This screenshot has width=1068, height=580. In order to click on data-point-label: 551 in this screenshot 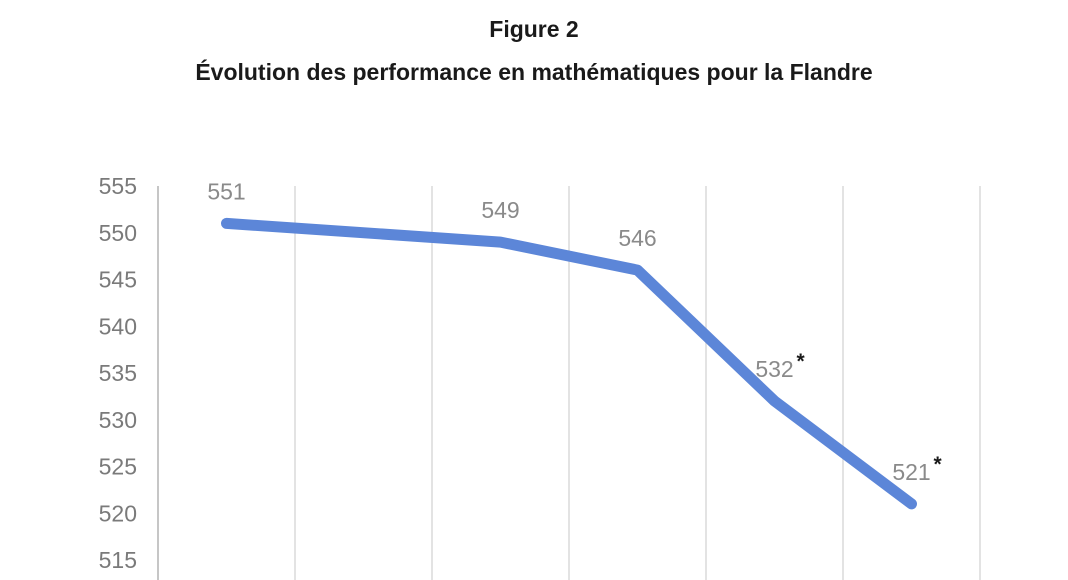, I will do `click(226, 191)`.